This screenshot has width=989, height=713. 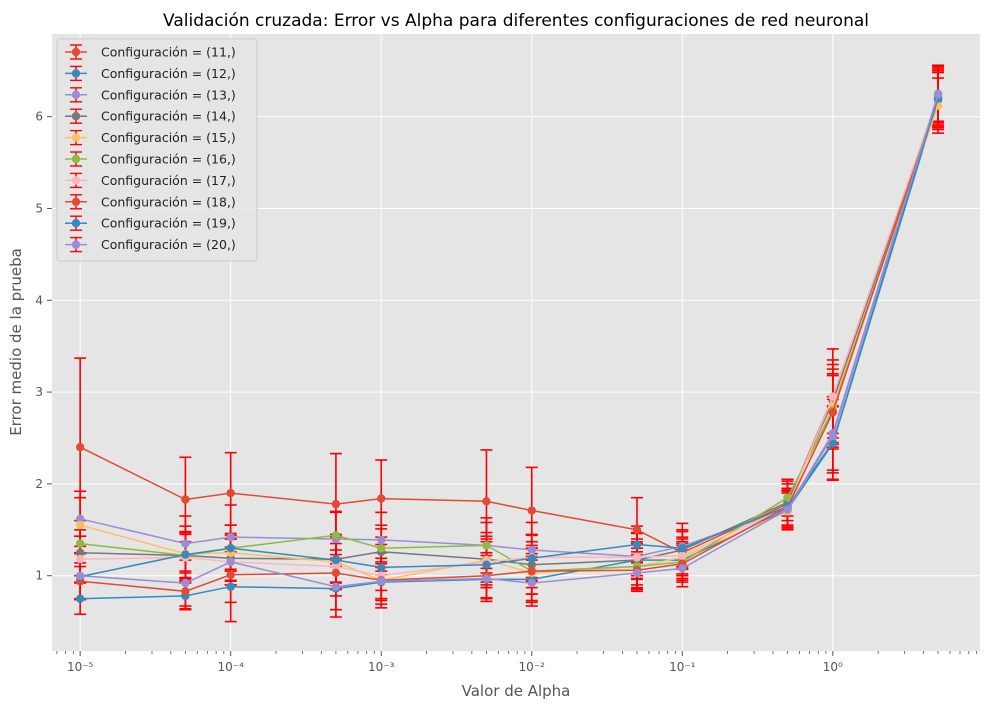 I want to click on legend-label: Configuración = (20,), so click(x=168, y=244).